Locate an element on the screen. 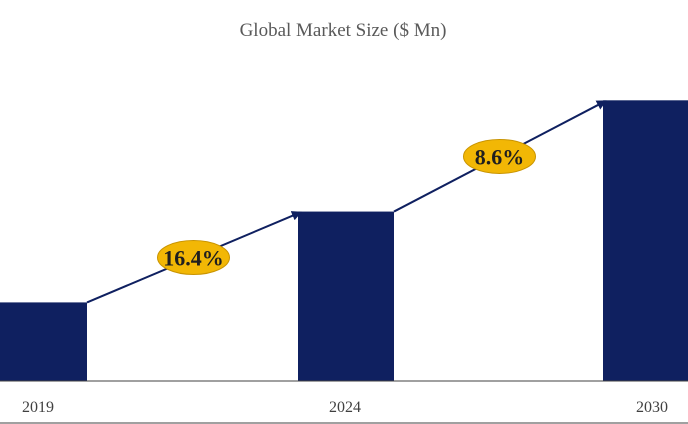 The height and width of the screenshot is (424, 688). x-tick-2019: 2019 is located at coordinates (38, 407).